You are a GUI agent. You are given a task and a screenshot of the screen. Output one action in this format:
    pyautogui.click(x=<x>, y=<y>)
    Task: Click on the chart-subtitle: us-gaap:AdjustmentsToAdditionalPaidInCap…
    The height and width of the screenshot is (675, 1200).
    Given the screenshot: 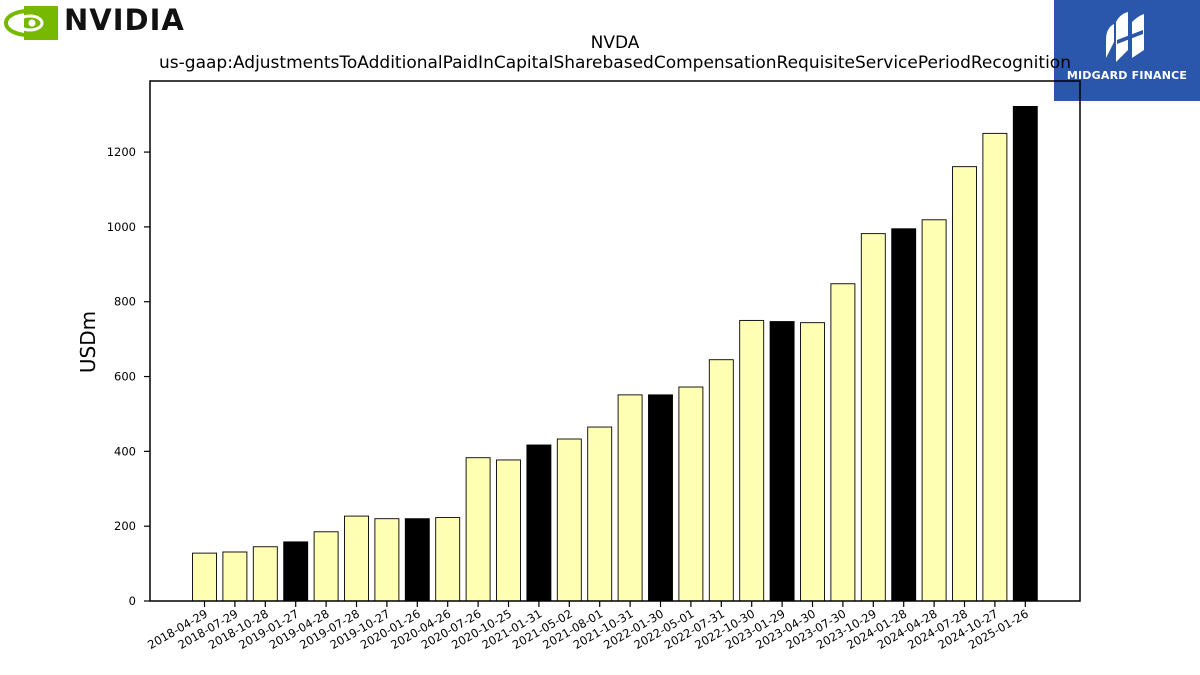 What is the action you would take?
    pyautogui.click(x=615, y=63)
    